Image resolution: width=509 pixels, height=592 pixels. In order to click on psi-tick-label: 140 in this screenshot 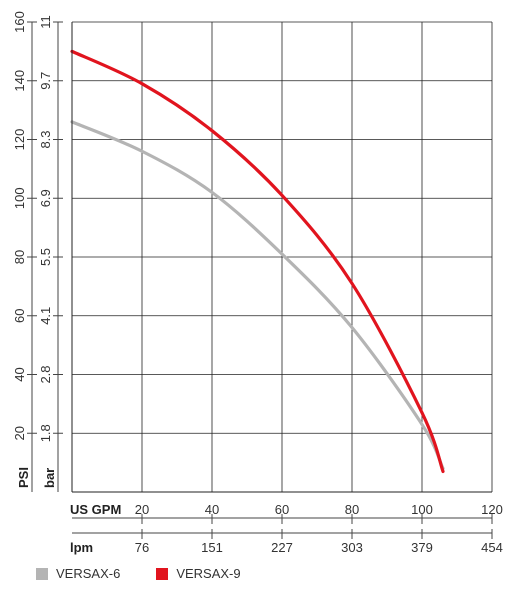, I will do `click(19, 81)`.